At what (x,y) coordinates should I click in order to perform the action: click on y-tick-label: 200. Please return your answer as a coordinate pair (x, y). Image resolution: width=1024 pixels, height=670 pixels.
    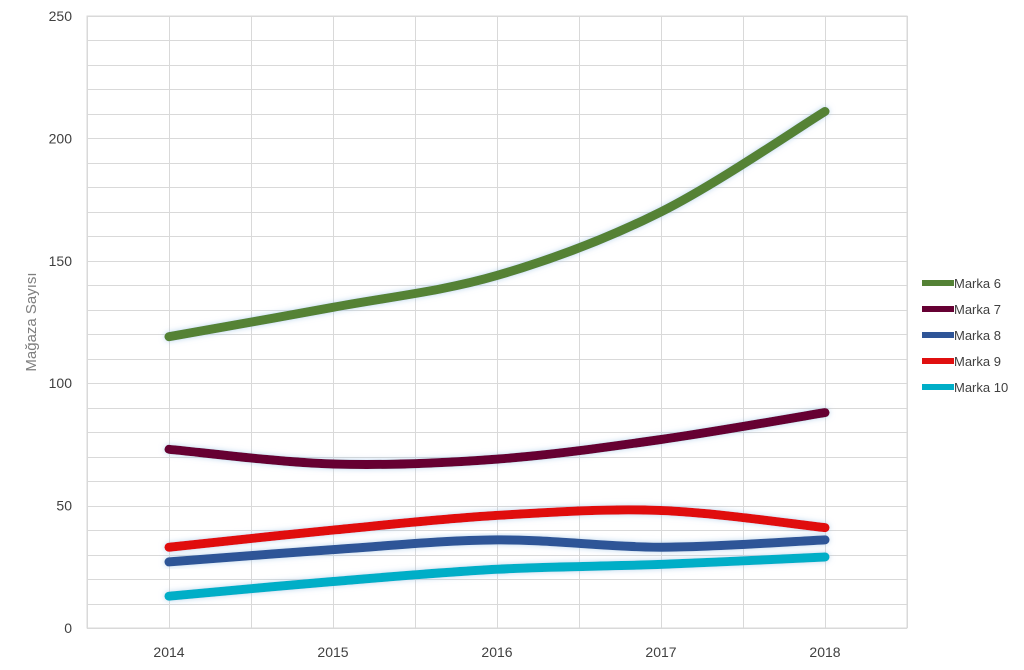
    Looking at the image, I should click on (61, 138).